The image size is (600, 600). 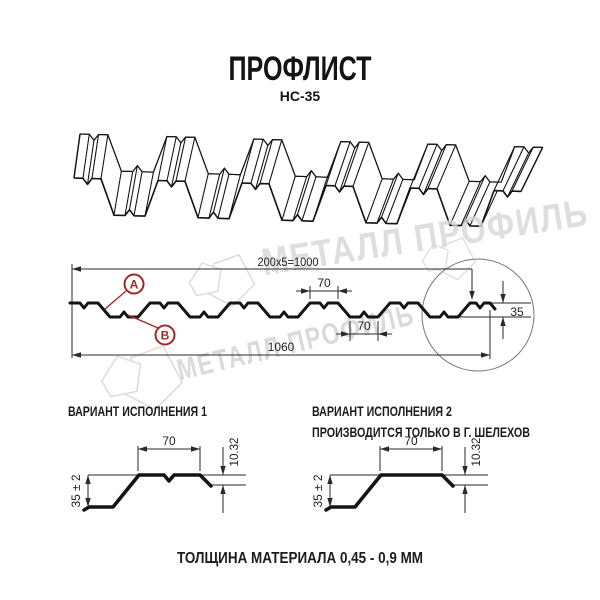 I want to click on cross-section-profile, so click(x=282, y=310).